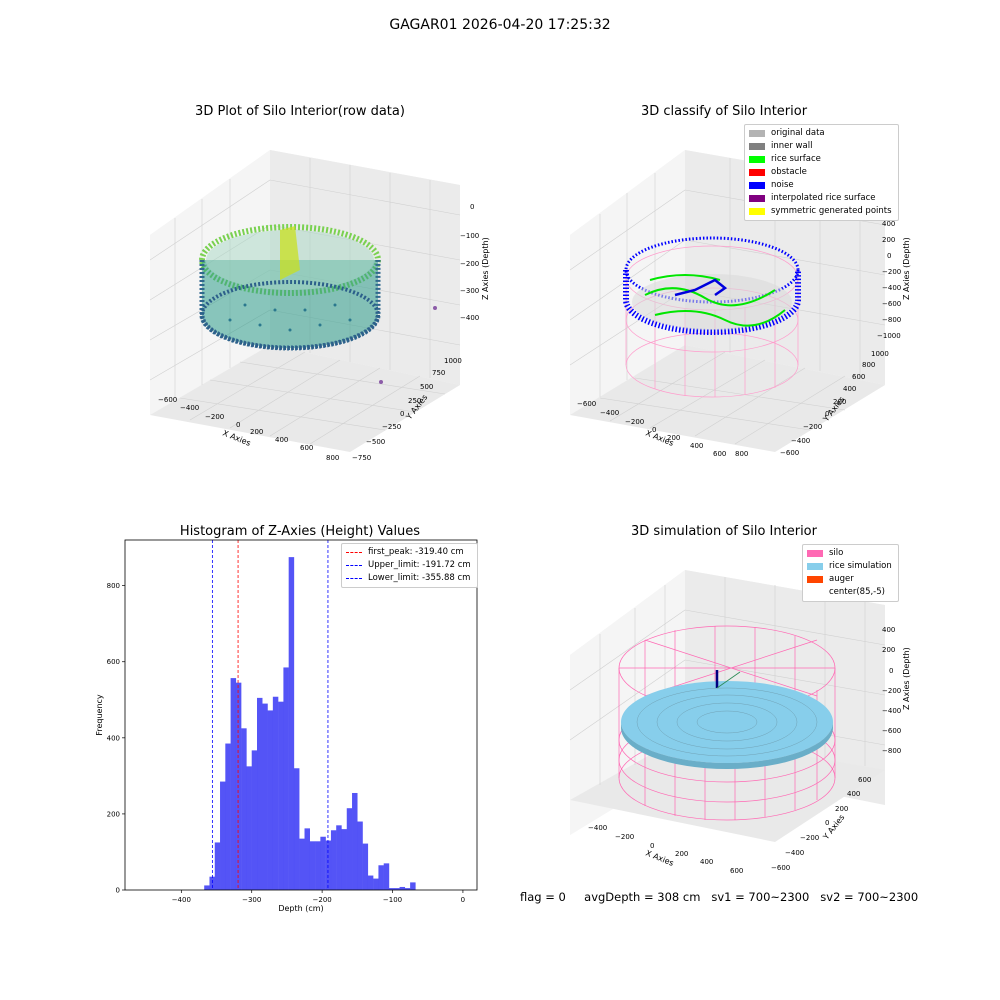 The width and height of the screenshot is (1000, 1000). Describe the element at coordinates (849, 579) in the screenshot. I see `legend-item: auger` at that location.